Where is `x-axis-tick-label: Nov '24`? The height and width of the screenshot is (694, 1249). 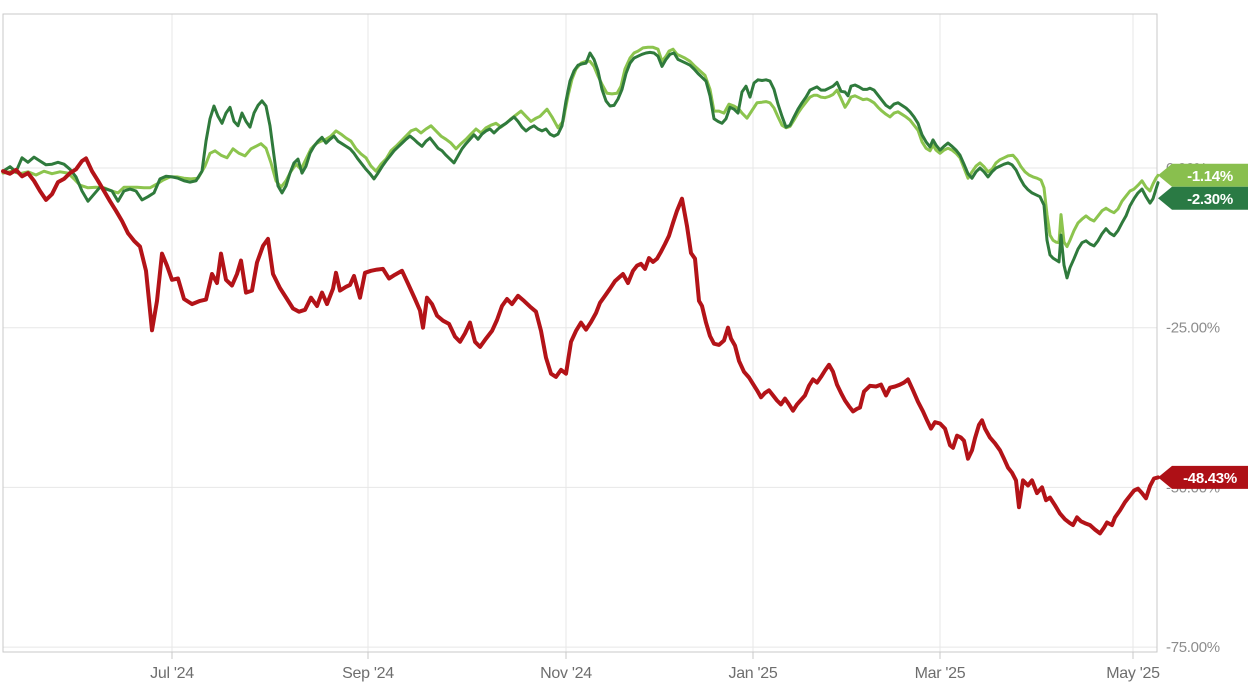
x-axis-tick-label: Nov '24 is located at coordinates (566, 673).